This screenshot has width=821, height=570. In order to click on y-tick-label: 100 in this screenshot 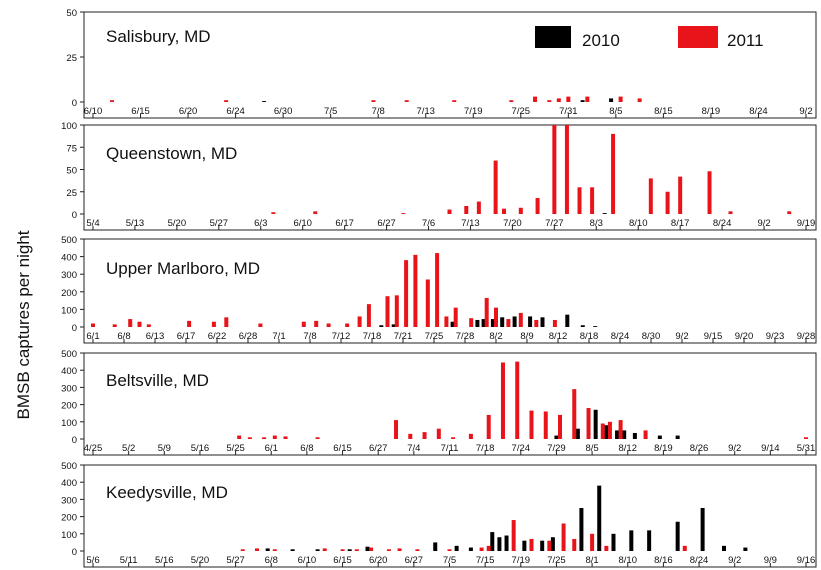, I will do `click(69, 535)`.